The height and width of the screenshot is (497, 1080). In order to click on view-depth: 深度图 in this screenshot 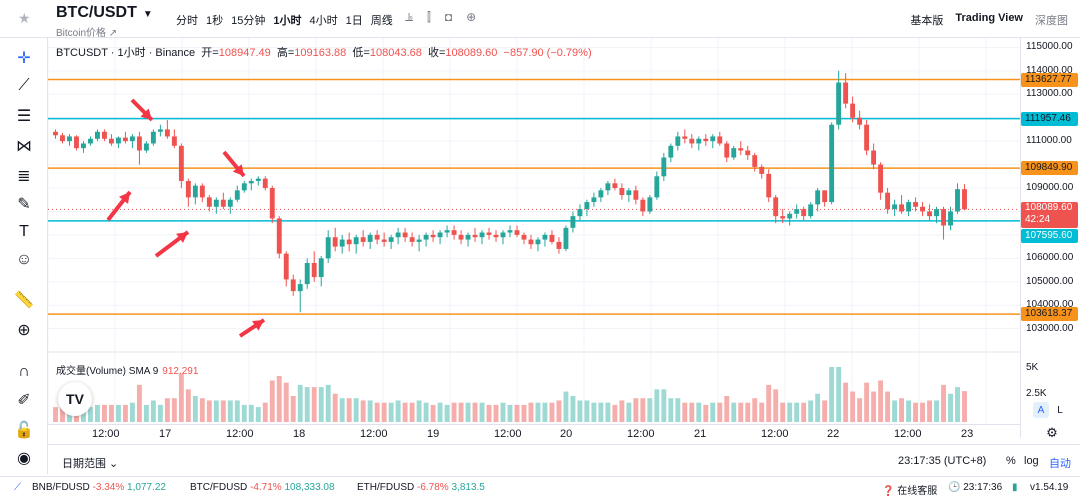, I will do `click(1051, 21)`.